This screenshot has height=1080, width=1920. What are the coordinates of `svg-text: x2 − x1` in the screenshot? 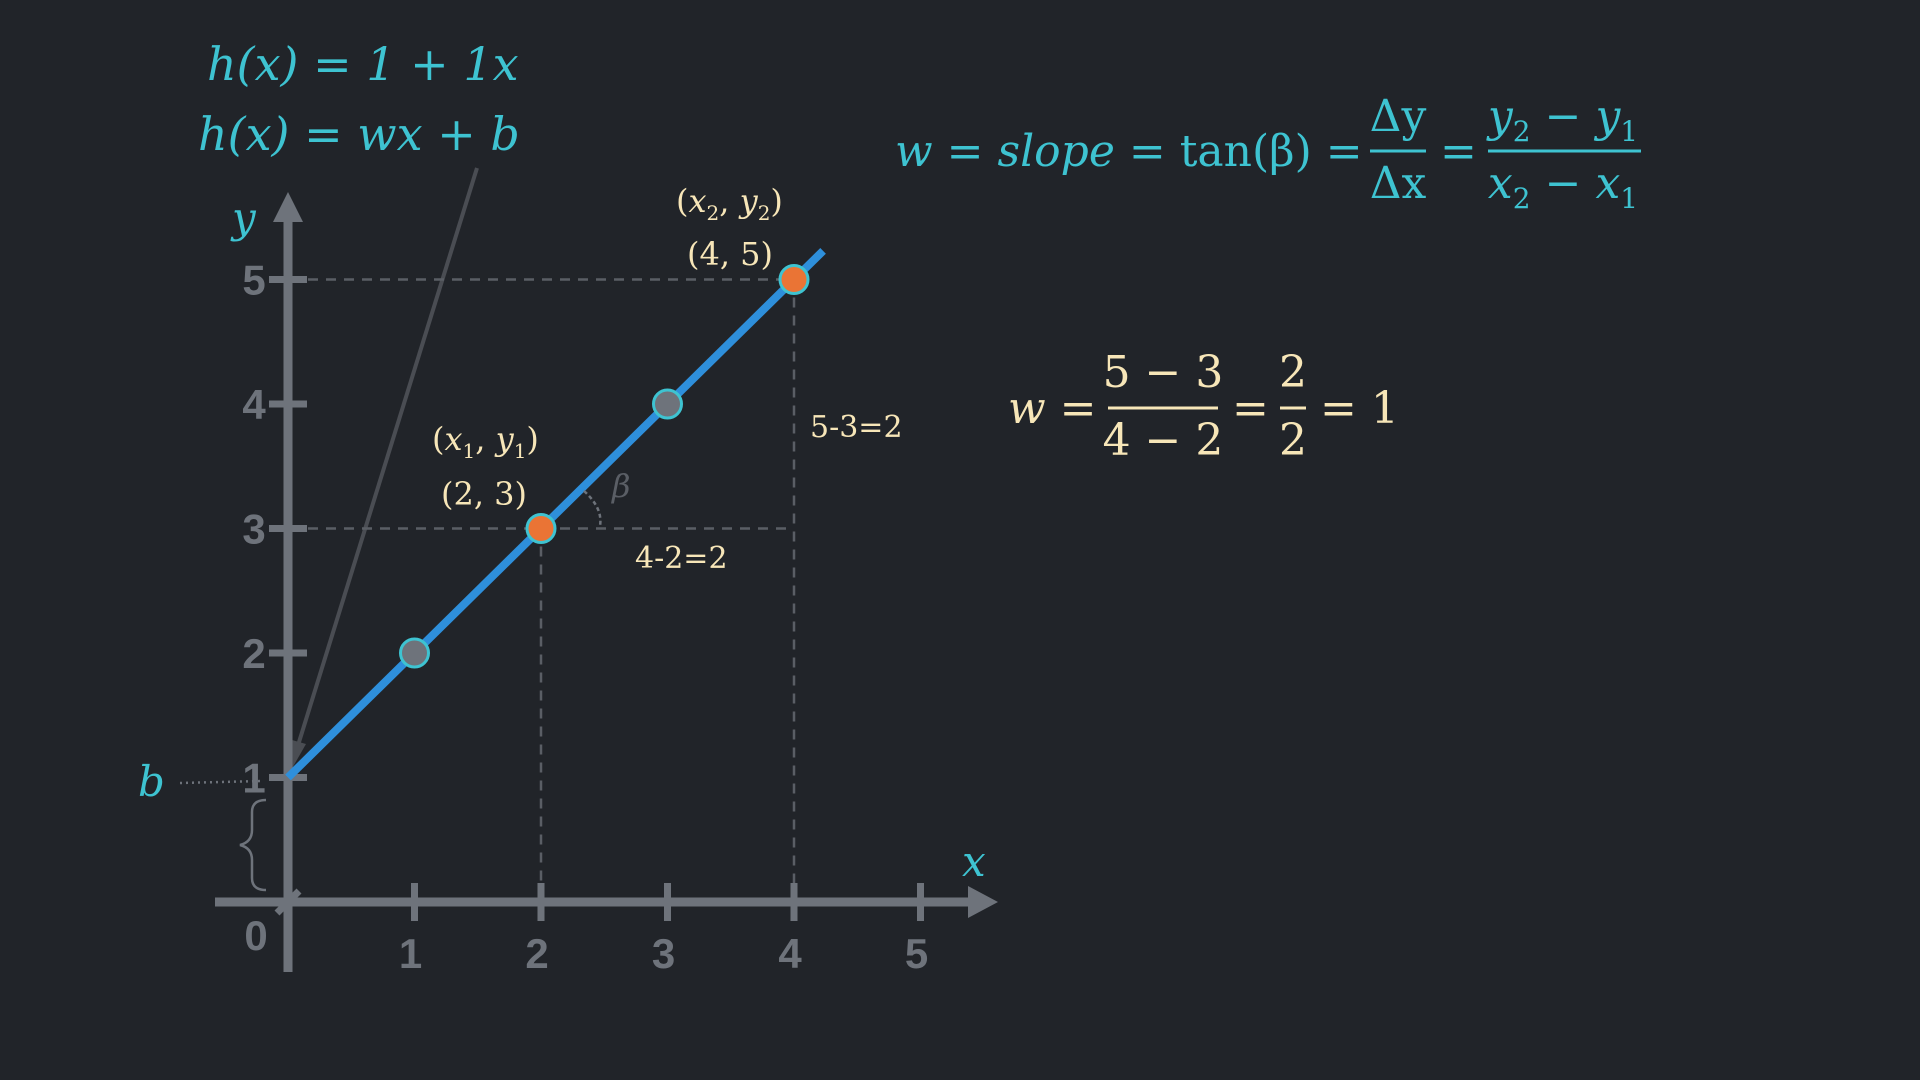 It's located at (1563, 186).